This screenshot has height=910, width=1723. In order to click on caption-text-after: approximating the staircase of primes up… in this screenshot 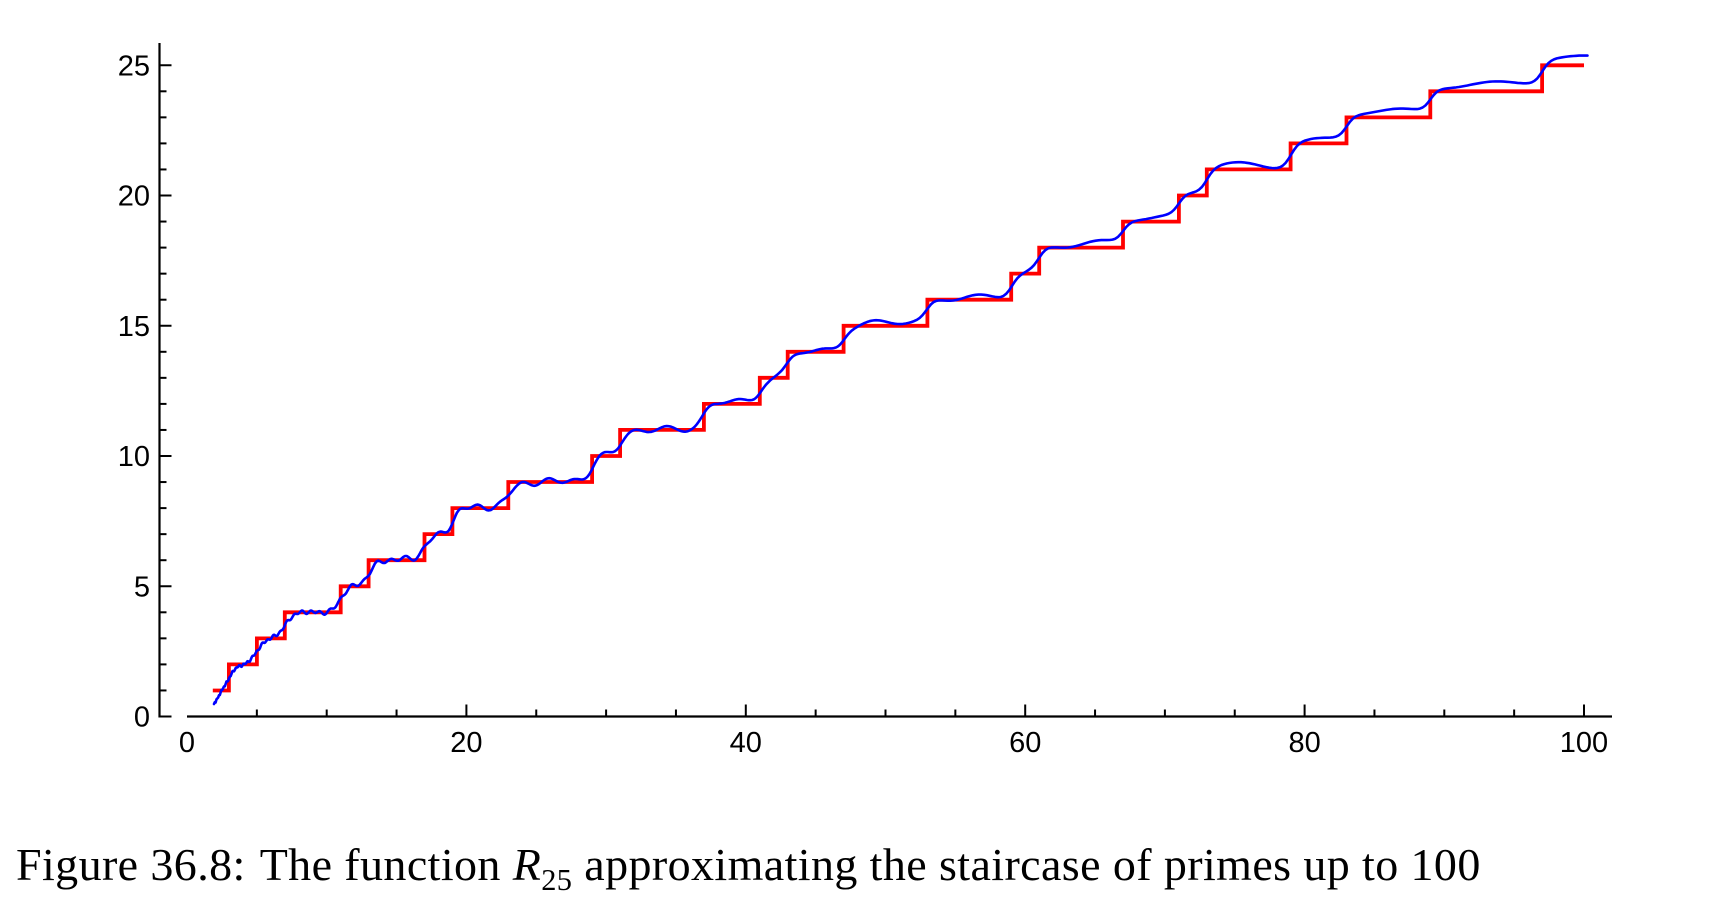, I will do `click(1032, 864)`.